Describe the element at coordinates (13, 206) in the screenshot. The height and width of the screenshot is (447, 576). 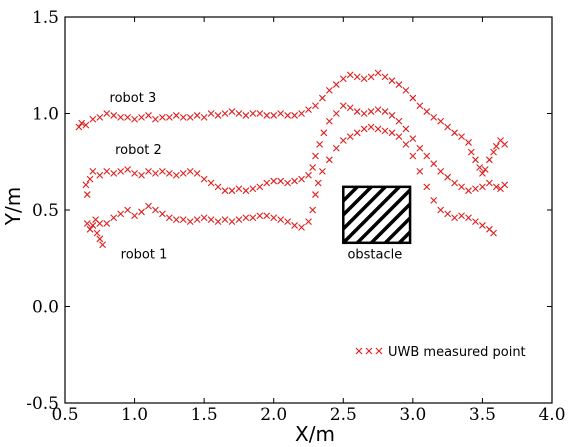
I see `y-axis-label: Y/m` at that location.